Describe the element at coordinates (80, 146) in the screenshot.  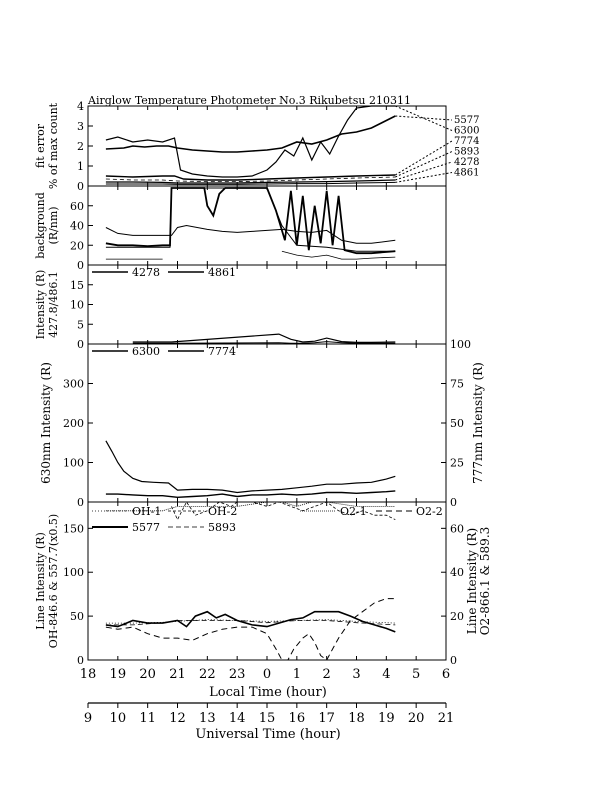
I see `y-tick-label: 2` at that location.